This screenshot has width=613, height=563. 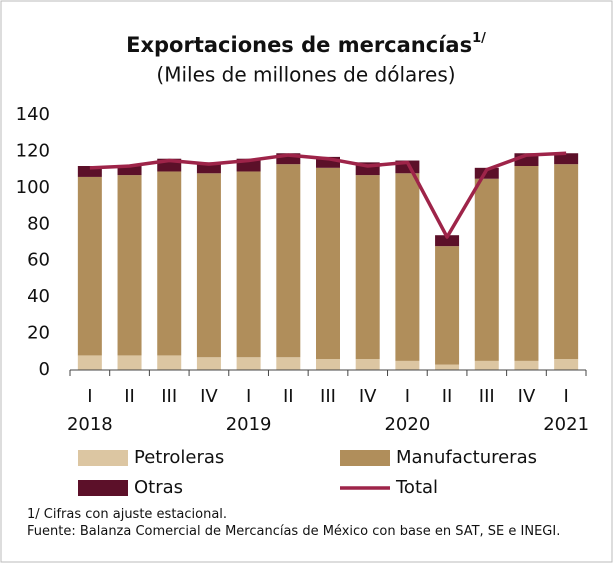 What do you see at coordinates (299, 45) in the screenshot?
I see `title-text: Exportaciones de mercancías` at bounding box center [299, 45].